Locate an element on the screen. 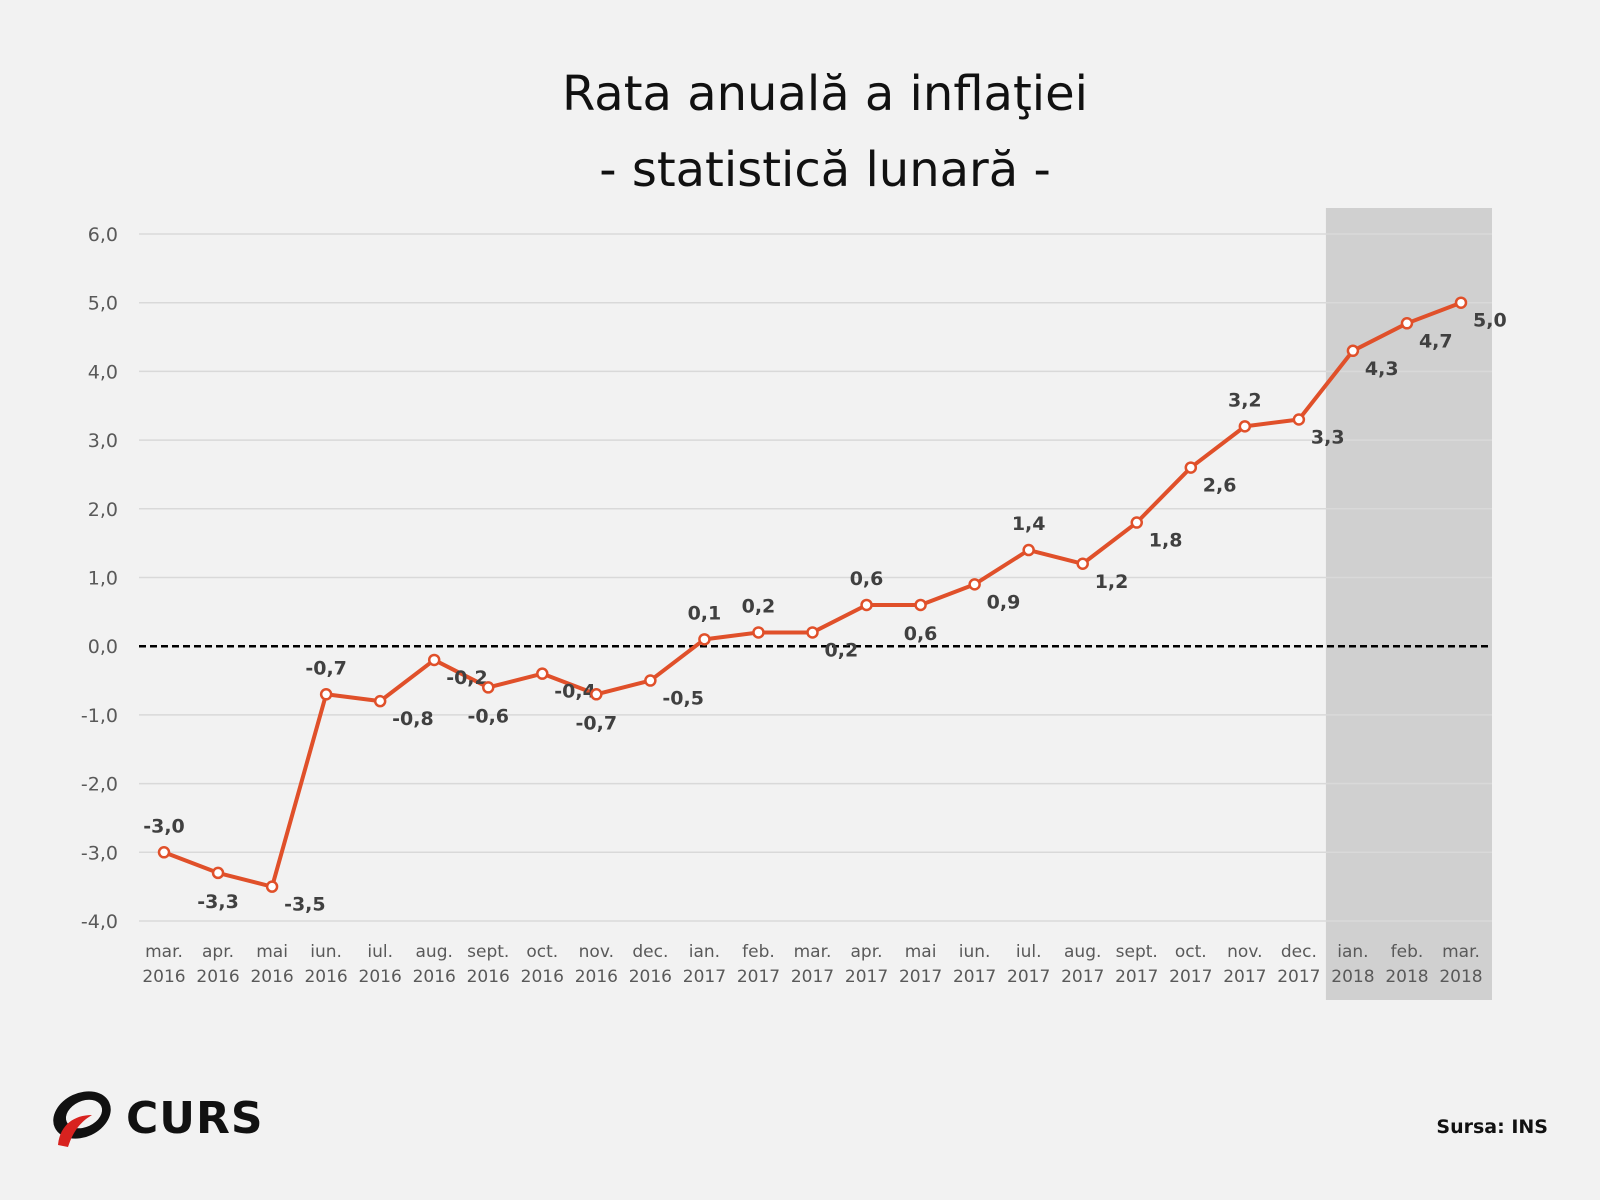 Image resolution: width=1600 pixels, height=1200 pixels. data-label: -0,8 is located at coordinates (413, 719).